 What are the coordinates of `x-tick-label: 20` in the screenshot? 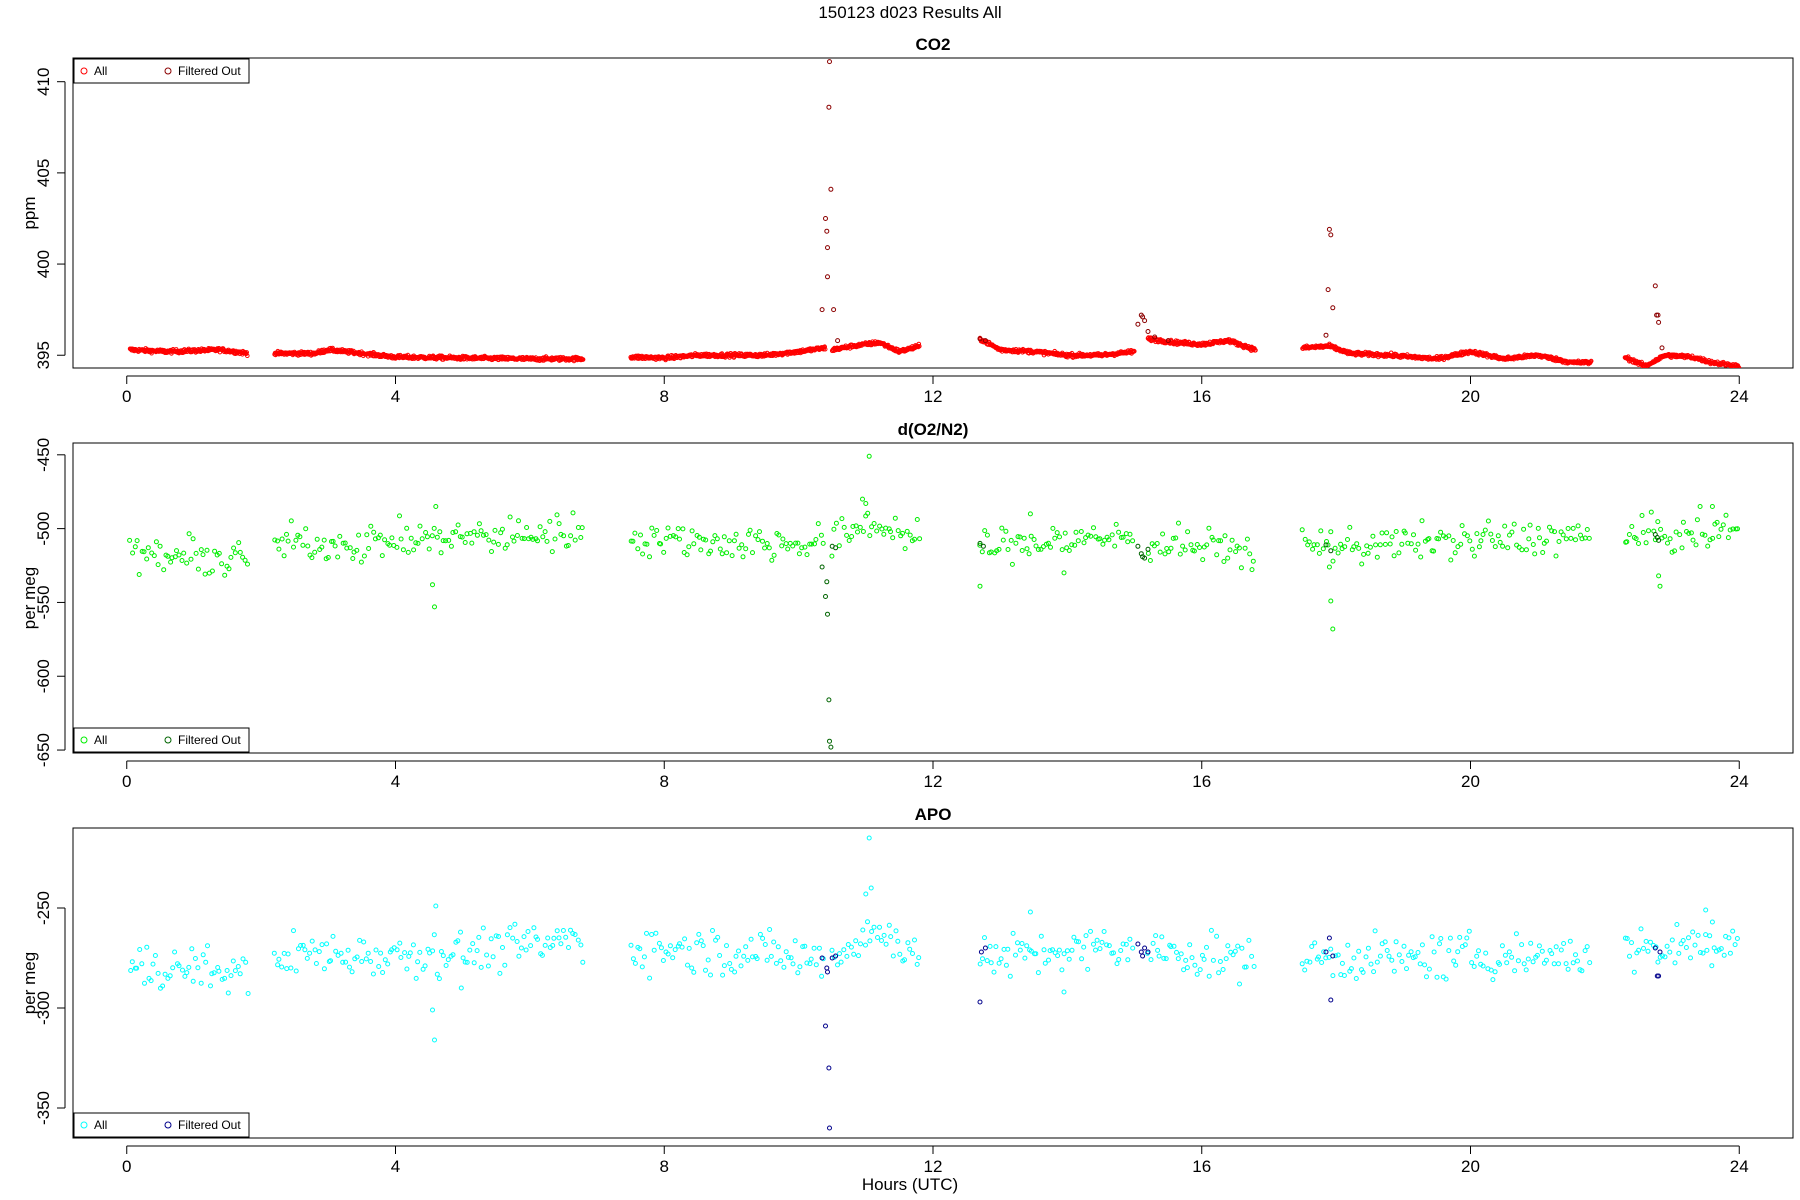 It's located at (1470, 396).